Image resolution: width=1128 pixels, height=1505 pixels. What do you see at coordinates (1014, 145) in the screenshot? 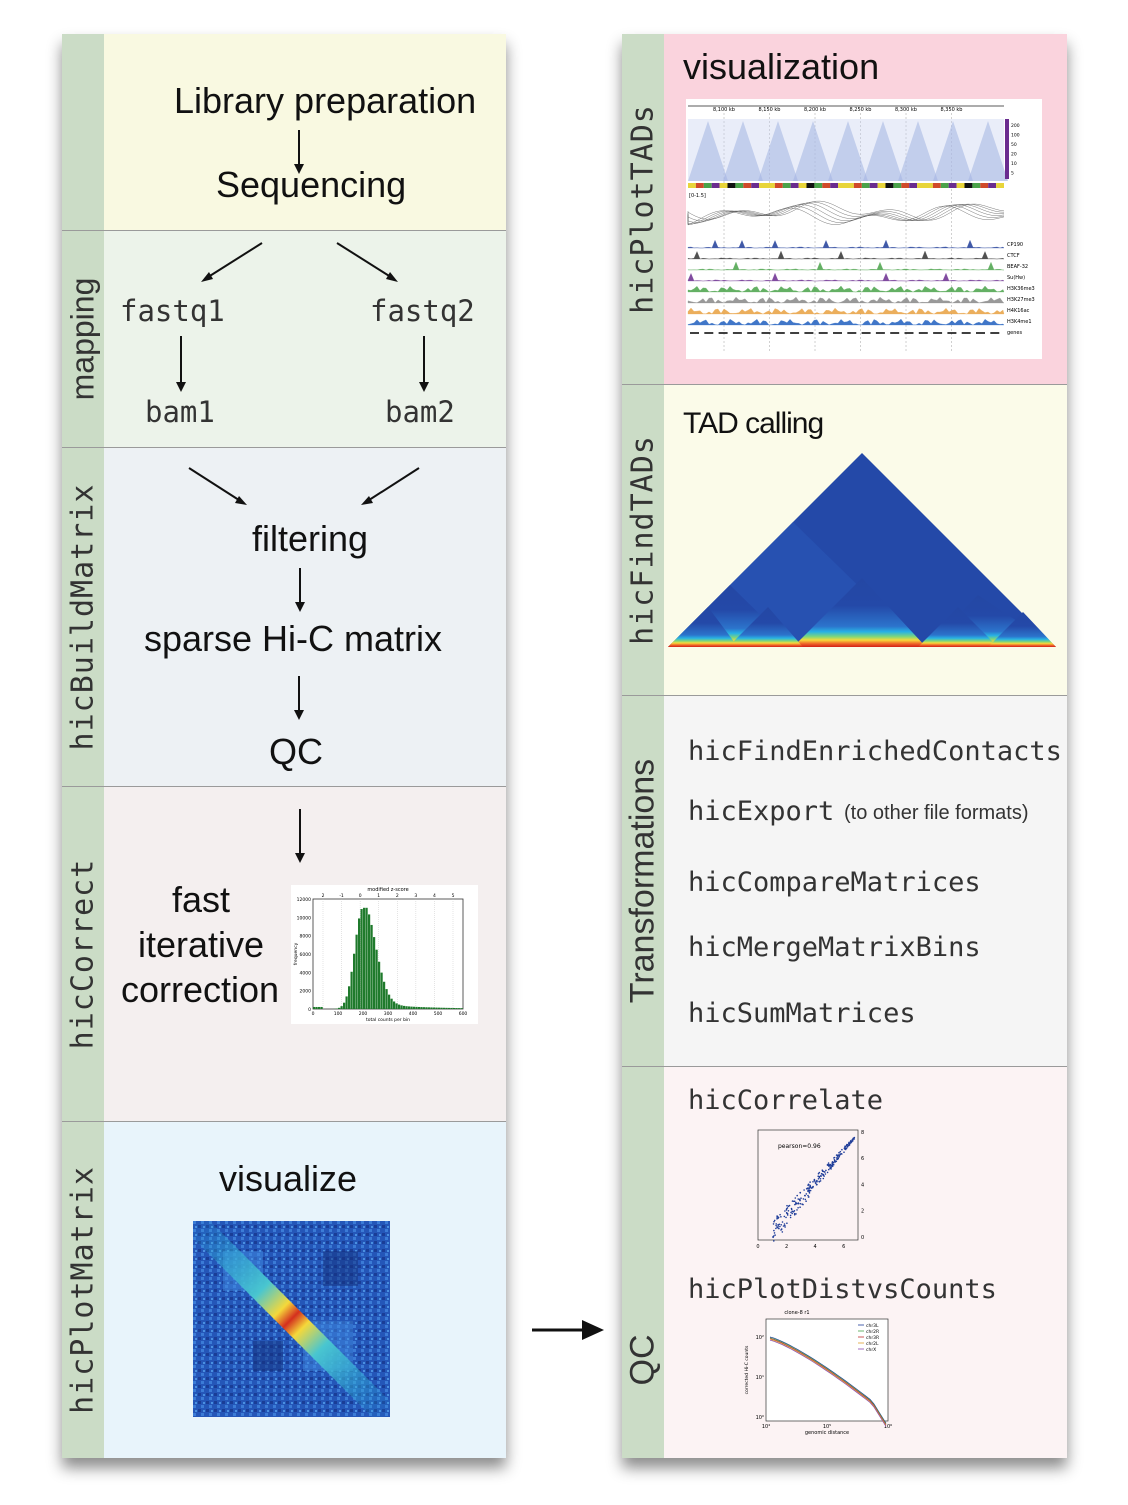
I see `browser-scale-tick: 50` at bounding box center [1014, 145].